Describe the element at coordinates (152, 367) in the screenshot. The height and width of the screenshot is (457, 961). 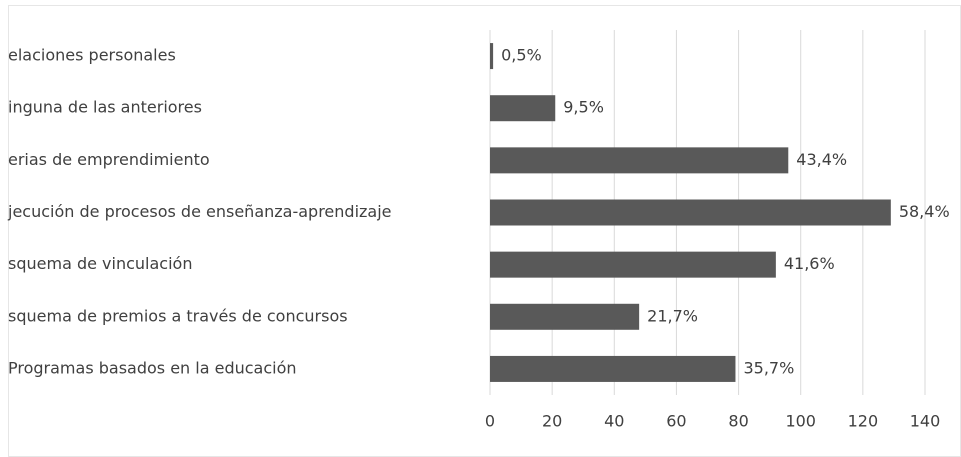
I see `y-tick-label: Programas basados en la educación` at that location.